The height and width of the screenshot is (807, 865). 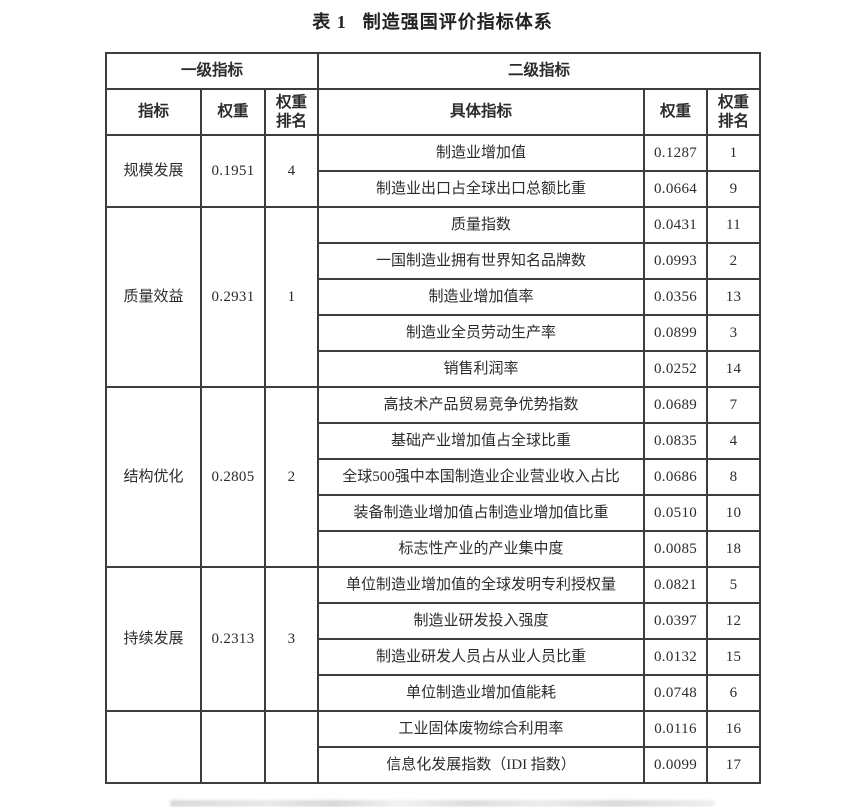 What do you see at coordinates (153, 639) in the screenshot?
I see `group-cell-name: 持续发展` at bounding box center [153, 639].